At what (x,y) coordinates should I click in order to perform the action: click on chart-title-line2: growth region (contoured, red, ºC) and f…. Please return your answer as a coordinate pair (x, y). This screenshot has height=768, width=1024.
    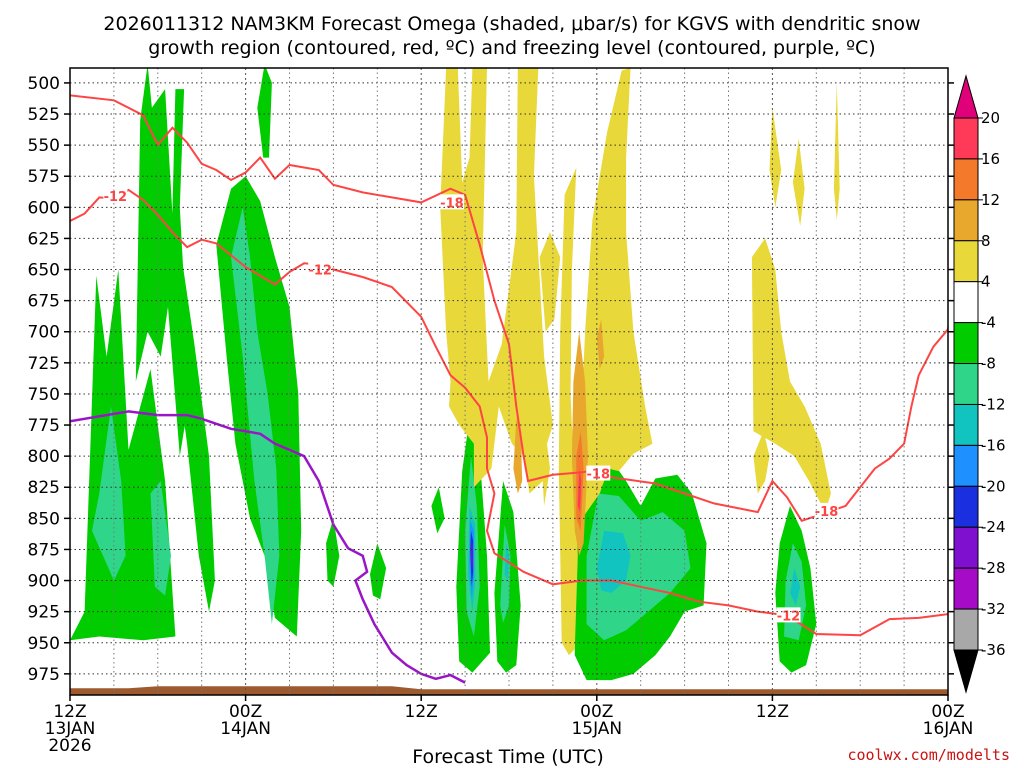
    Looking at the image, I should click on (511, 48).